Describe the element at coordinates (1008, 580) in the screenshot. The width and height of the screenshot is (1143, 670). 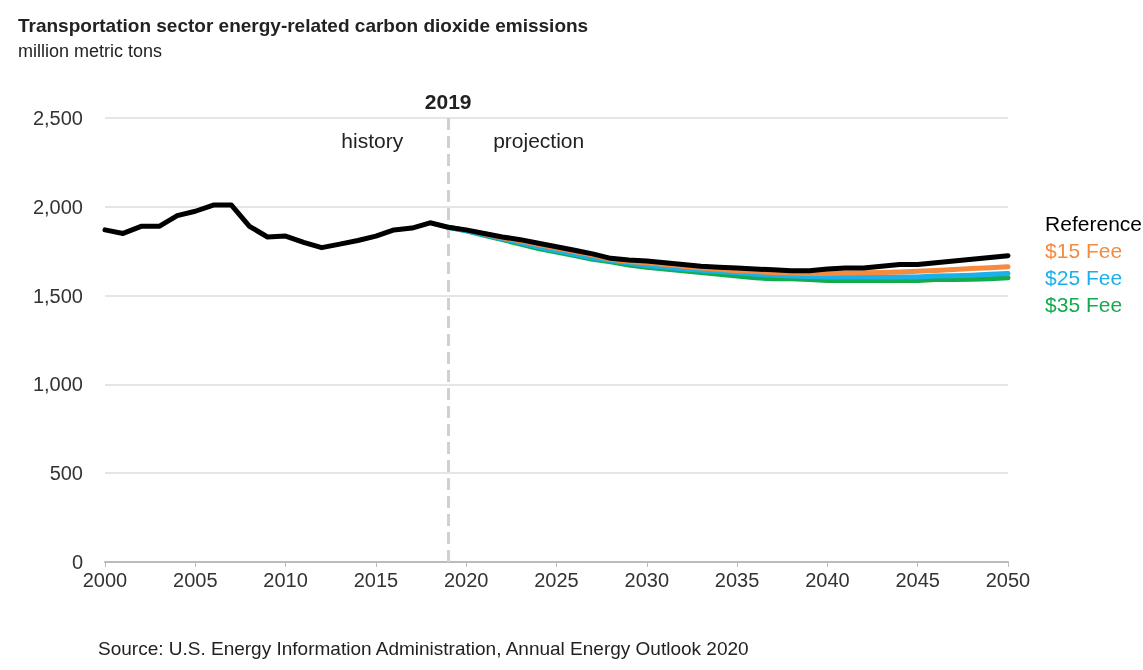
I see `x-tick-label: 2050` at that location.